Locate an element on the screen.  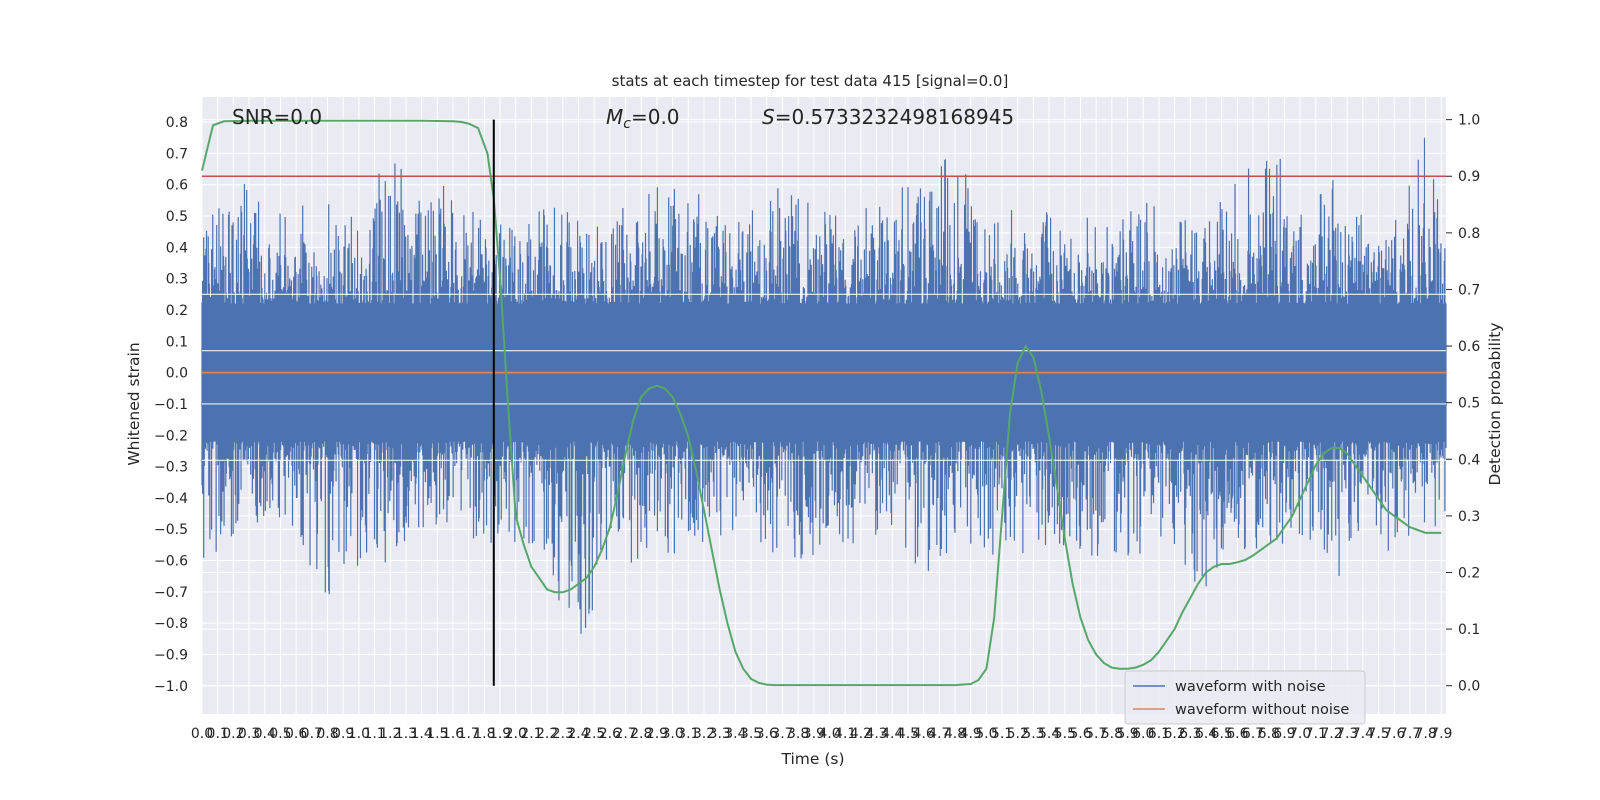
x-tick-label: 2.6 is located at coordinates (610, 734).